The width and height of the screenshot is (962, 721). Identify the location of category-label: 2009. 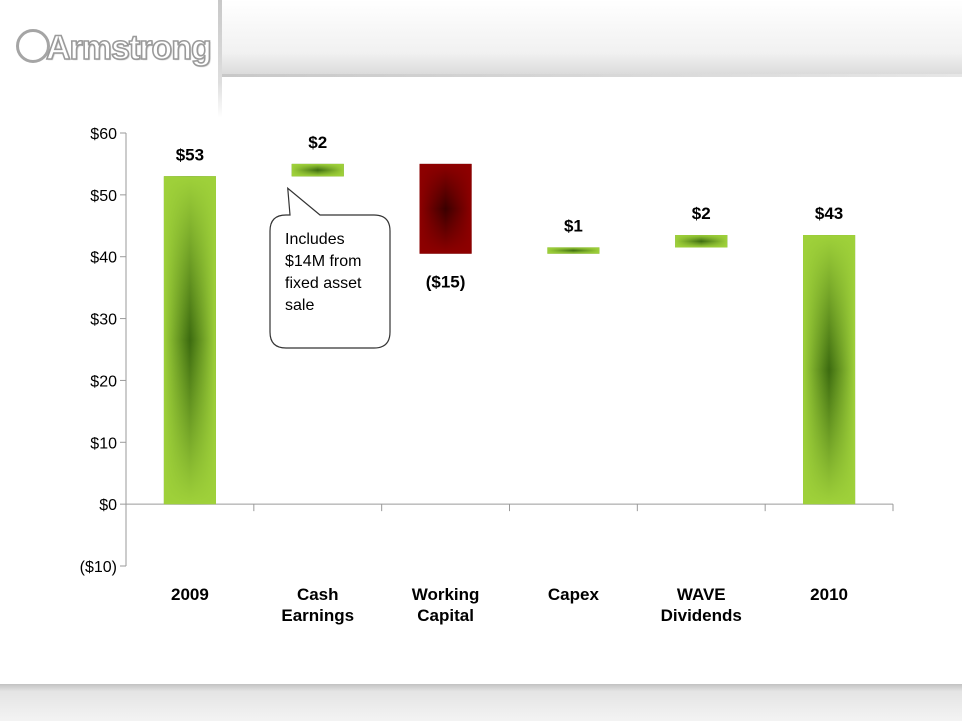
(190, 594).